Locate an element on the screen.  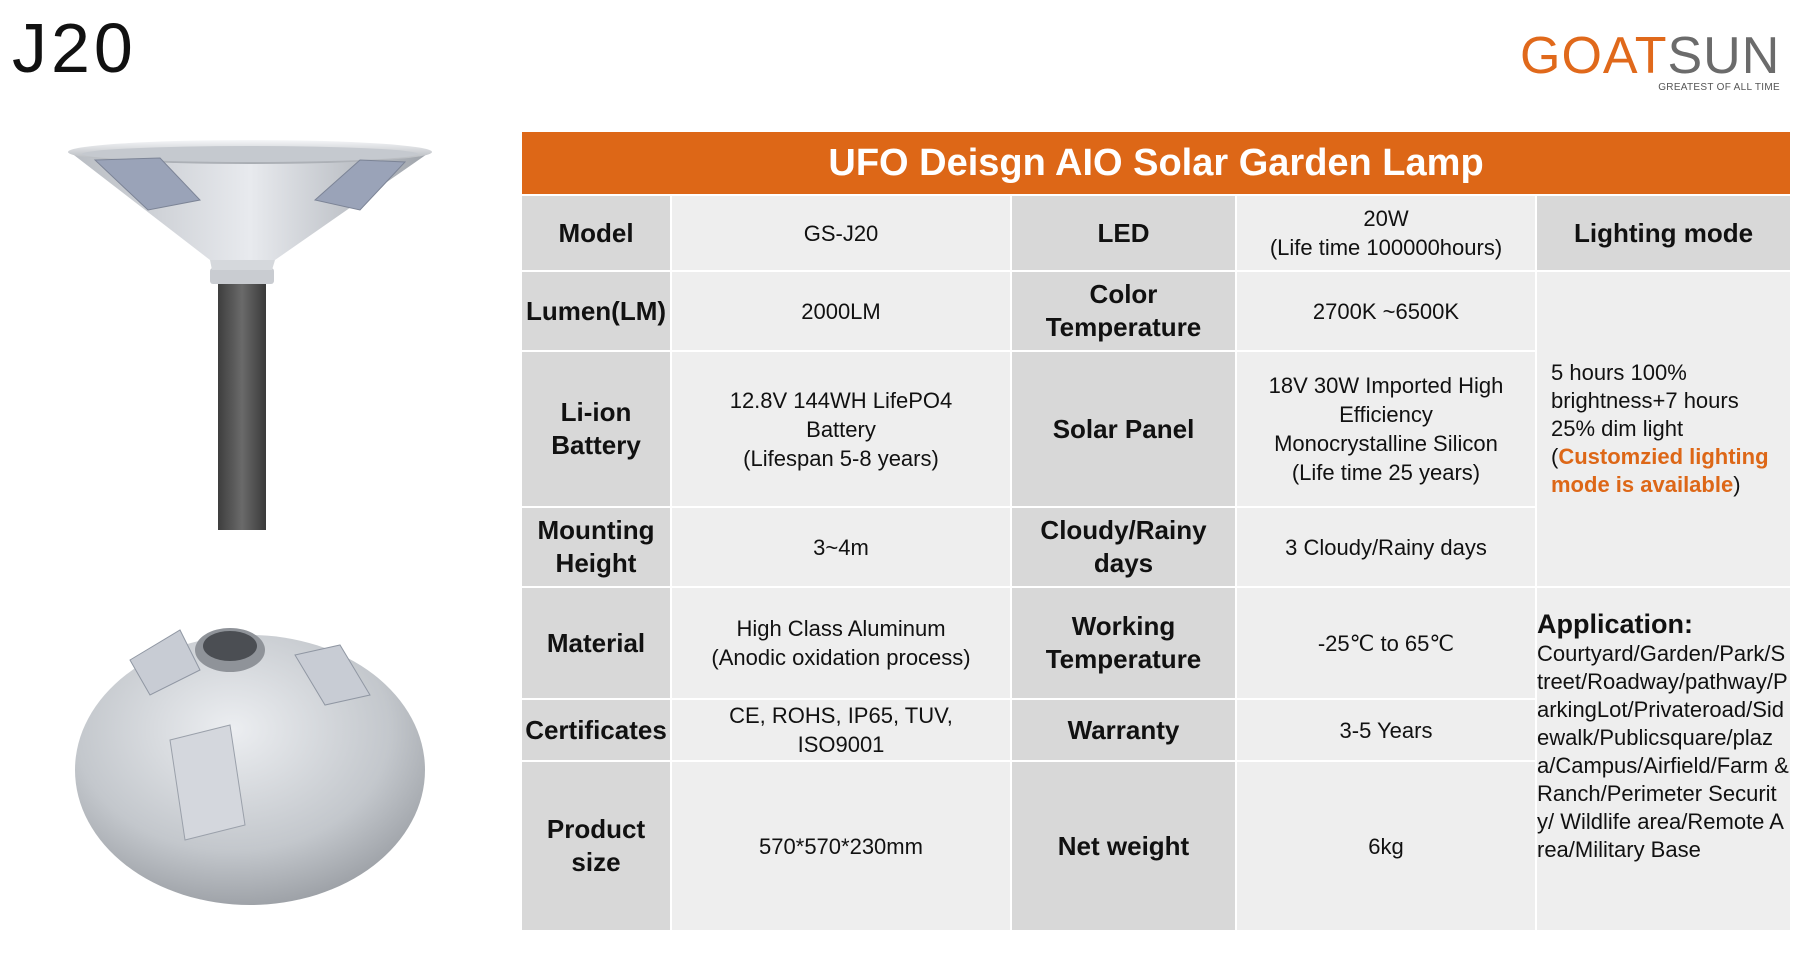
label-lighting-mode: Lighting mode is located at coordinates (1663, 233).